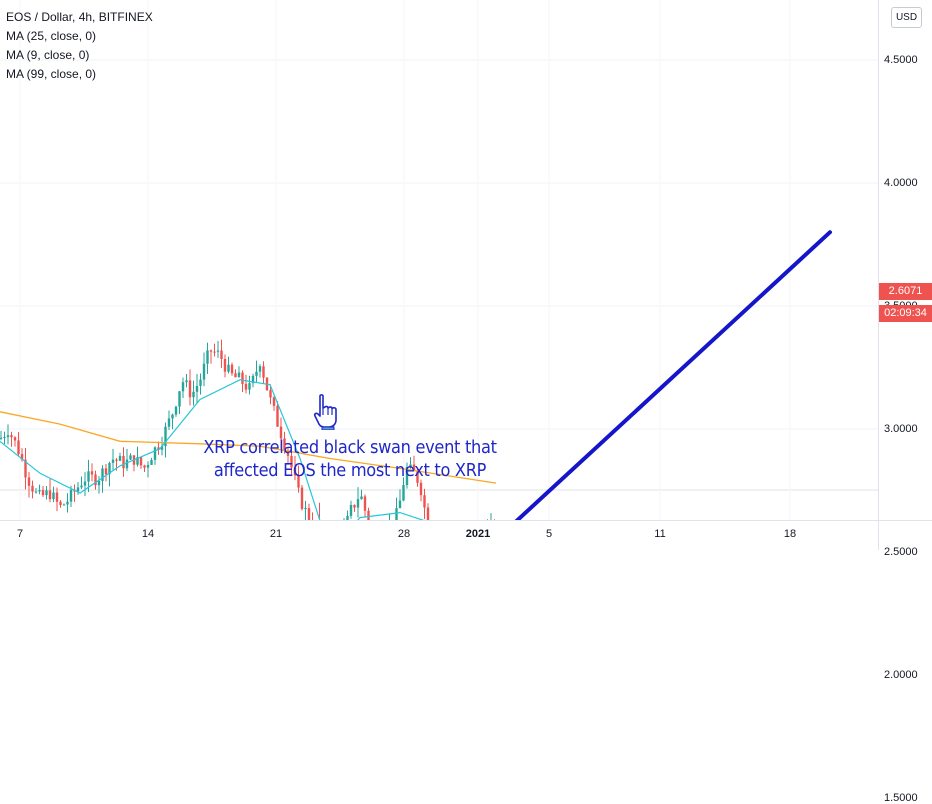 This screenshot has width=932, height=804. I want to click on time-tick-label: 11, so click(660, 534).